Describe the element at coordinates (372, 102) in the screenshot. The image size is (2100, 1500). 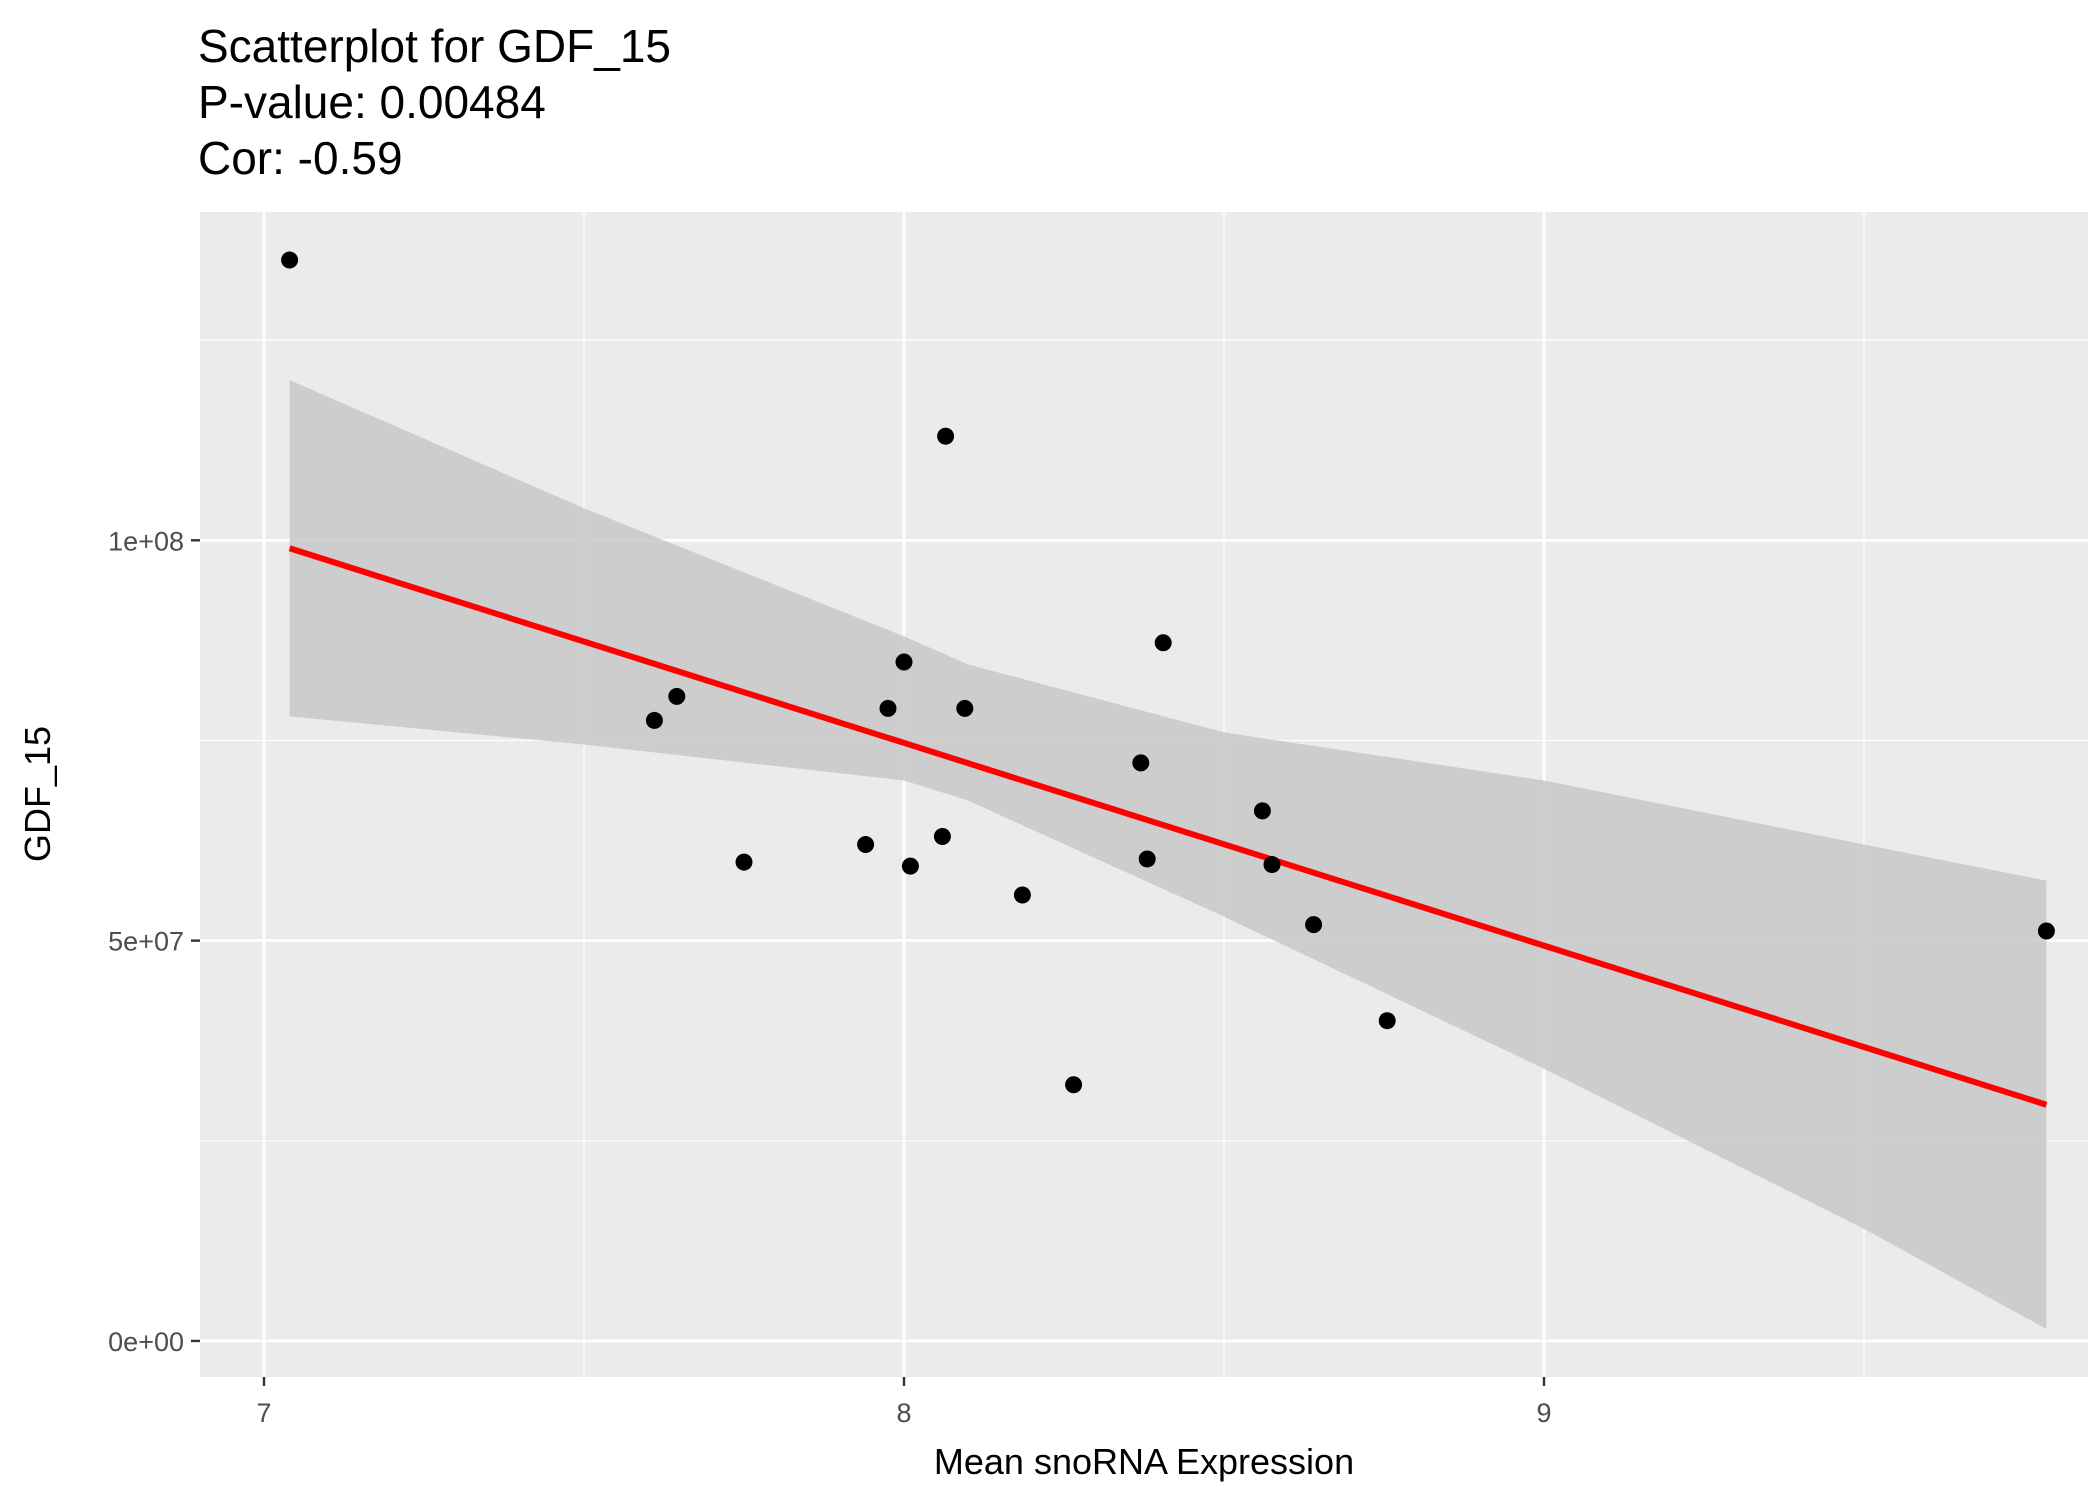
I see `chart-title-line-2: P-value: 0.00484` at that location.